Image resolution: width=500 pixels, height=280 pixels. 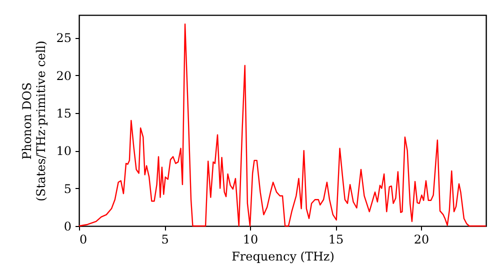 What do you see at coordinates (250, 239) in the screenshot?
I see `x-tick-label: 10` at bounding box center [250, 239].